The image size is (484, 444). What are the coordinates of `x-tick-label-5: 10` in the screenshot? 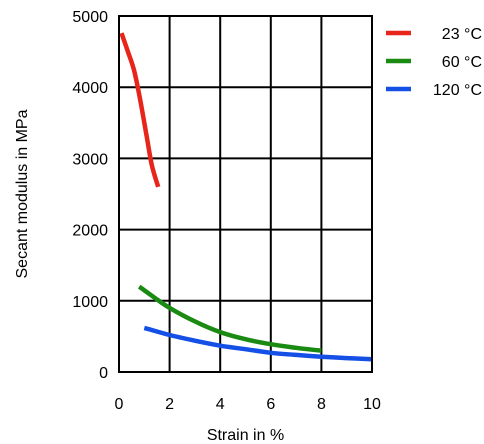 It's located at (372, 404).